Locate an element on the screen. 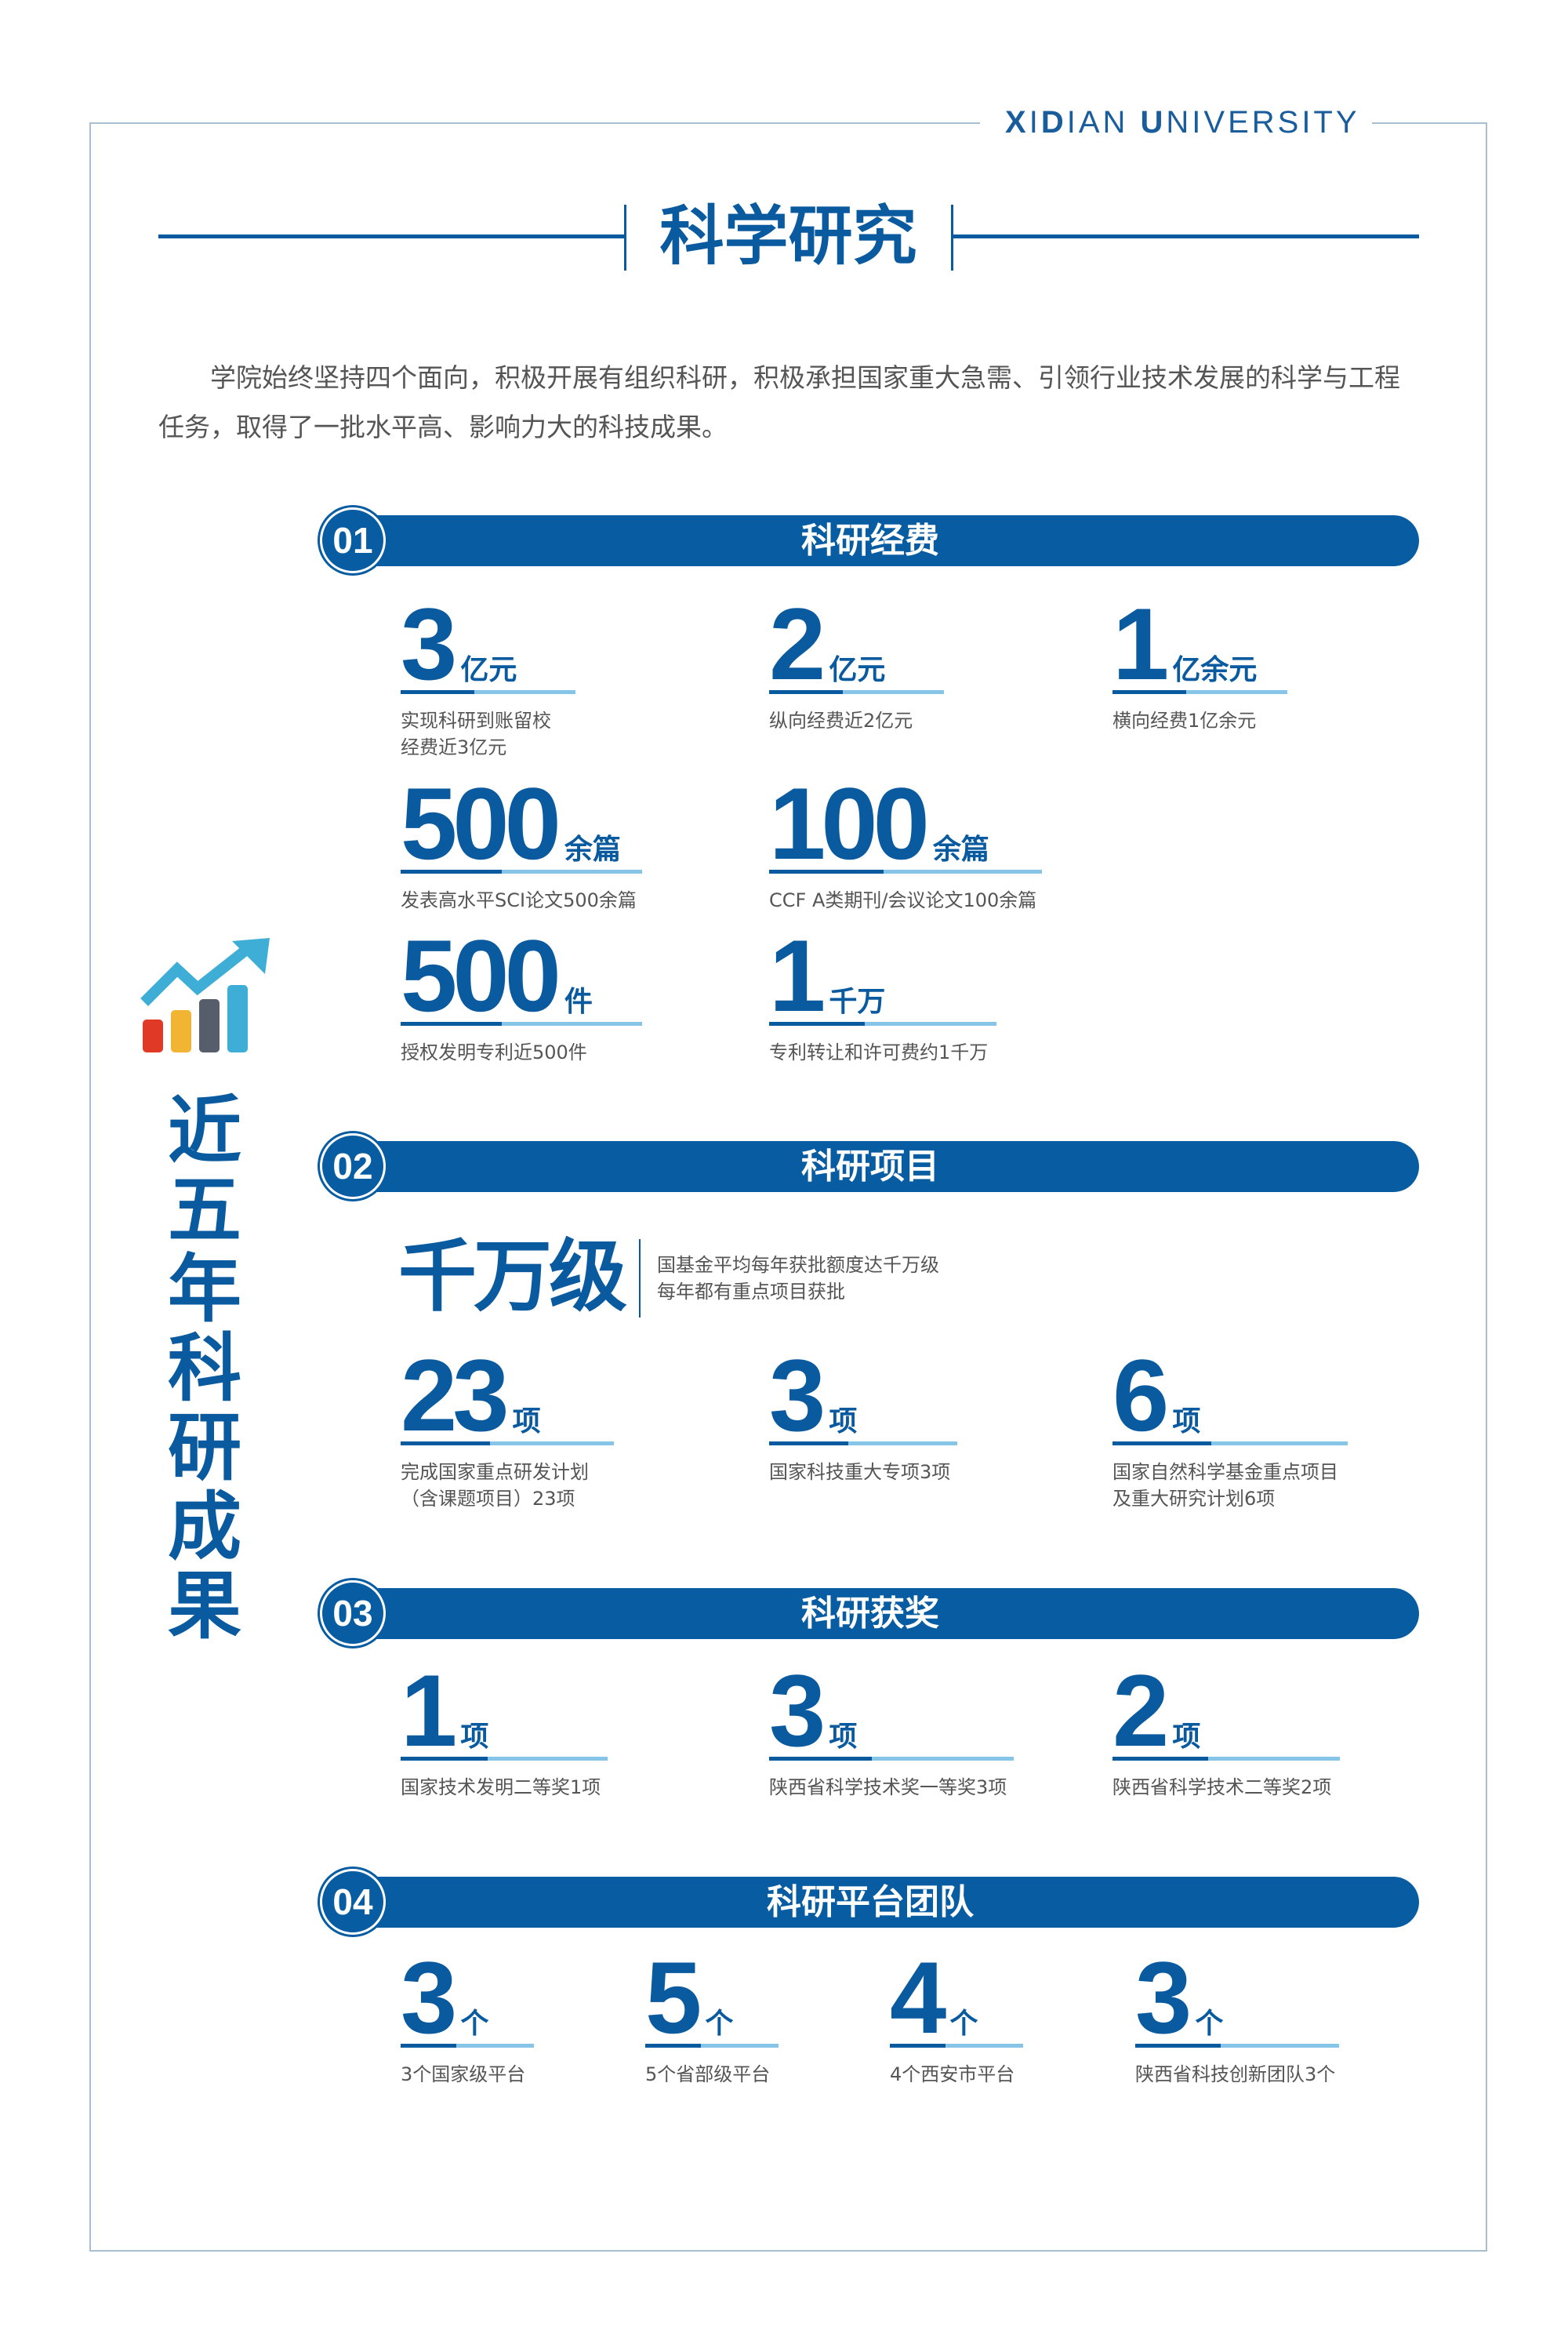 The height and width of the screenshot is (2330, 1568). stat-description: 国家技术发明二等奖1项 is located at coordinates (501, 1787).